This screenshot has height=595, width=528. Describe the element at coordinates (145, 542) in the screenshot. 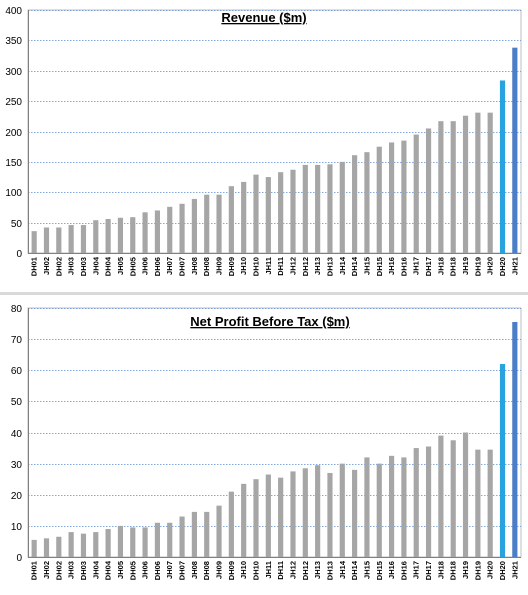

I see `npbt-bar-jh06` at that location.